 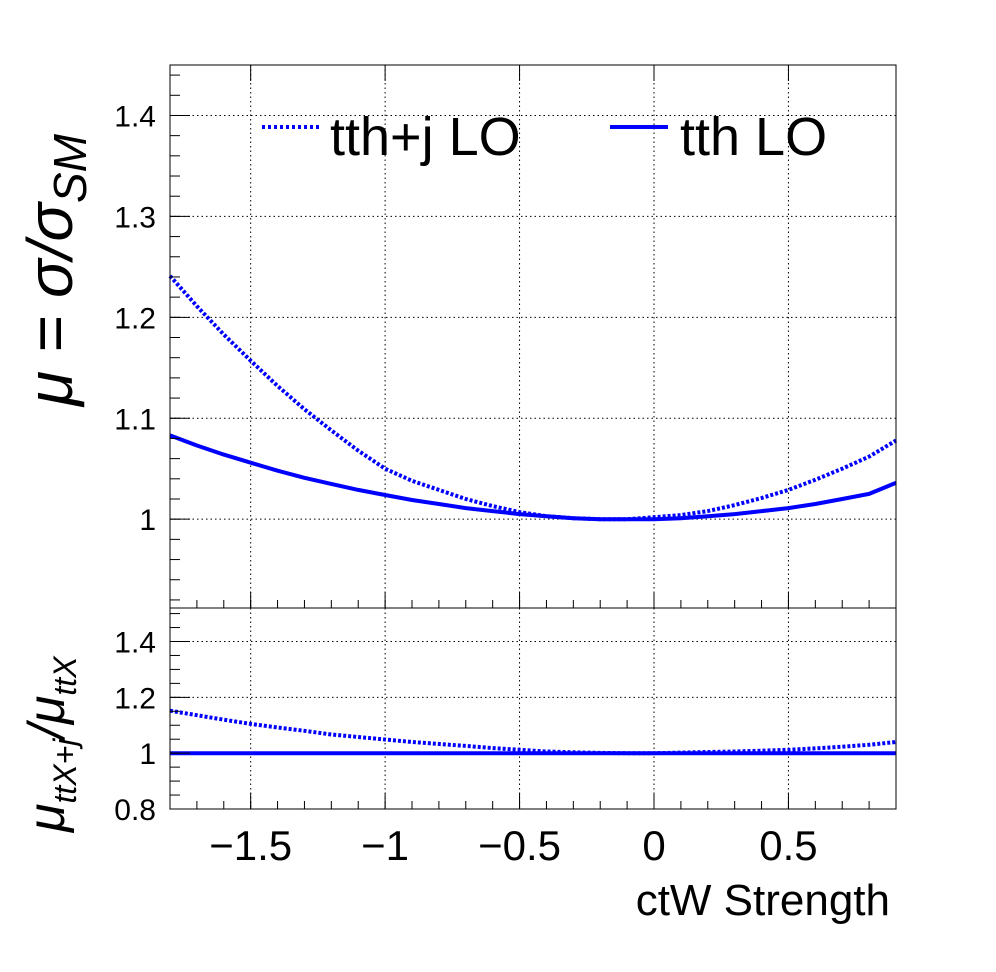 What do you see at coordinates (65, 771) in the screenshot?
I see `ratio-y-axis-title-sub1: ttX+j` at bounding box center [65, 771].